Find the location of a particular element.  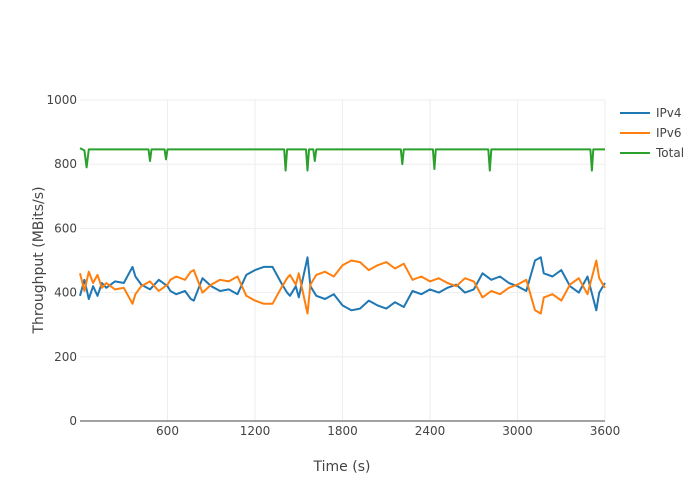

legend-item-ipv6: IPv6 is located at coordinates (651, 133).